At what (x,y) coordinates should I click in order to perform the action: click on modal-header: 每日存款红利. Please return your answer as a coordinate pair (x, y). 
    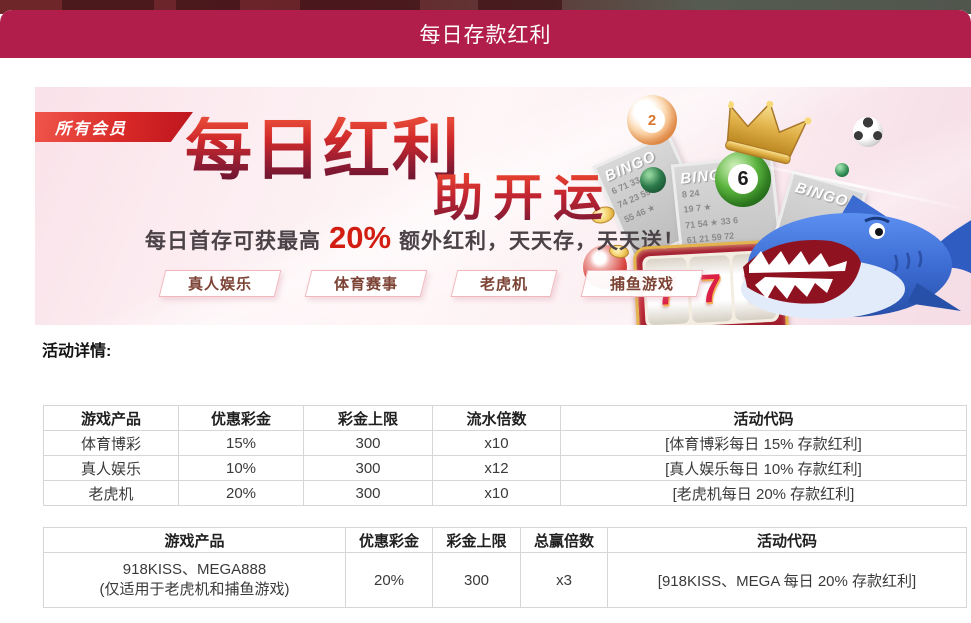
    Looking at the image, I should click on (485, 34).